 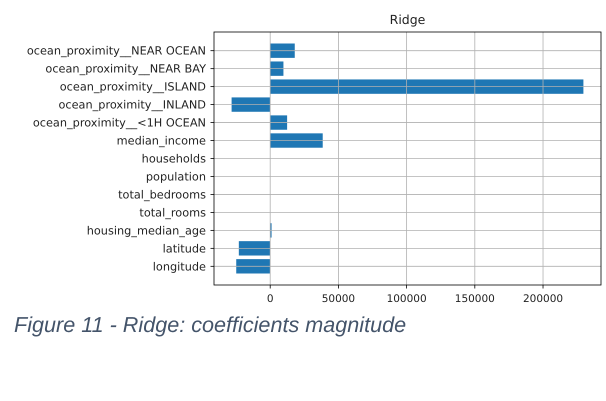 I want to click on chart-title: Ridge, so click(x=408, y=19).